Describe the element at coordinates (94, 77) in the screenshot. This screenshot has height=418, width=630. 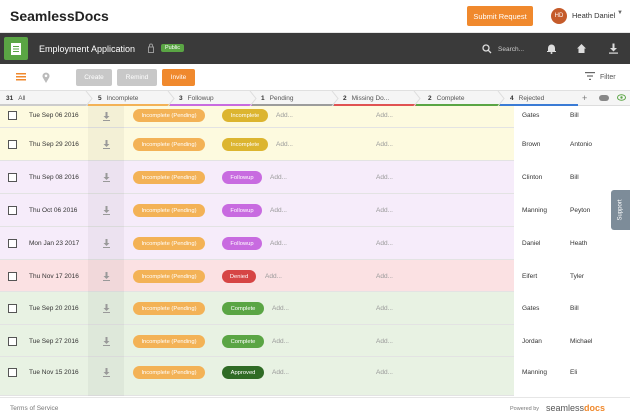
I see `create-button: Create` at that location.